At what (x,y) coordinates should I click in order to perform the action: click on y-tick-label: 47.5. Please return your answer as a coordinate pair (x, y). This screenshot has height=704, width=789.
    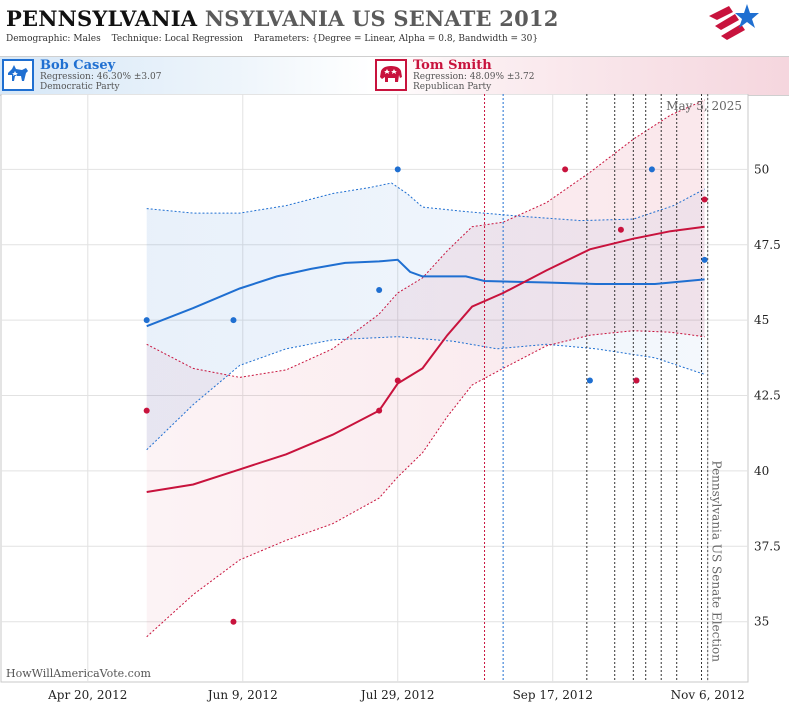
    Looking at the image, I should click on (767, 245).